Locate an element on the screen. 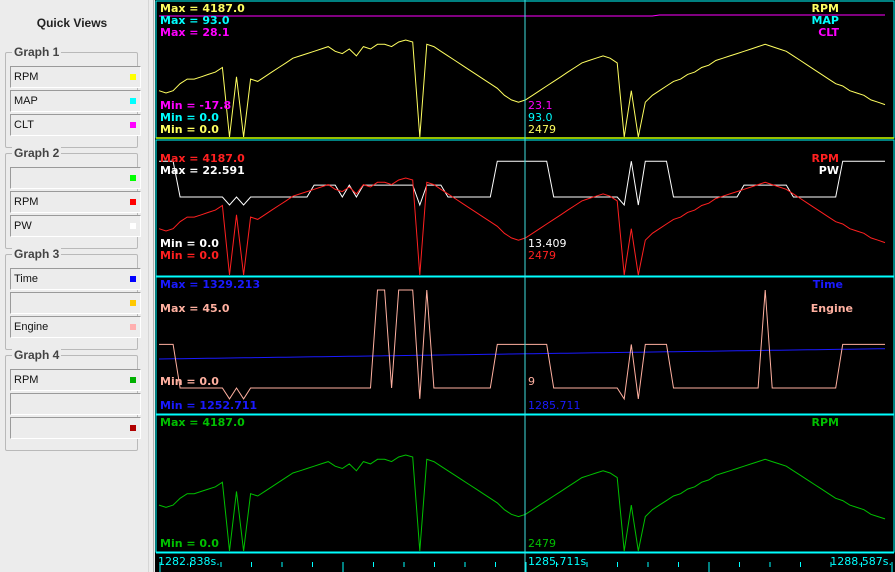 This screenshot has width=895, height=572. graph-2-rpm-max: Max = 4187.0 is located at coordinates (202, 158).